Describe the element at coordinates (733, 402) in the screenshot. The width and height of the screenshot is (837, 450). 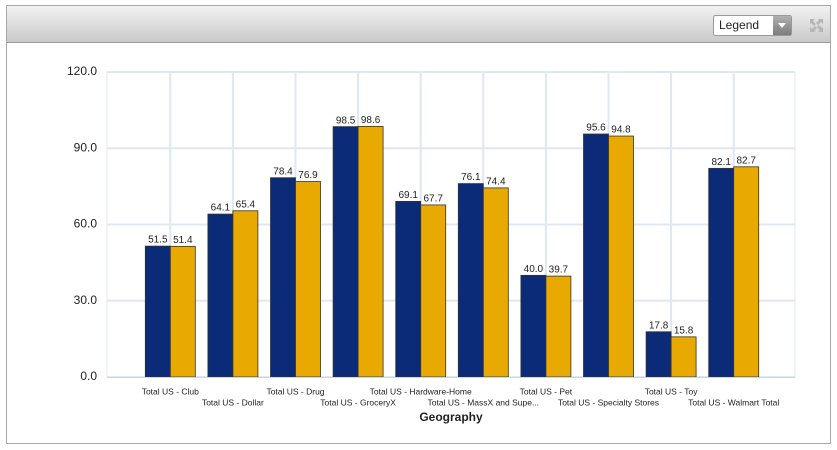
I see `x-tick-label: Total US - Walmart Total` at that location.